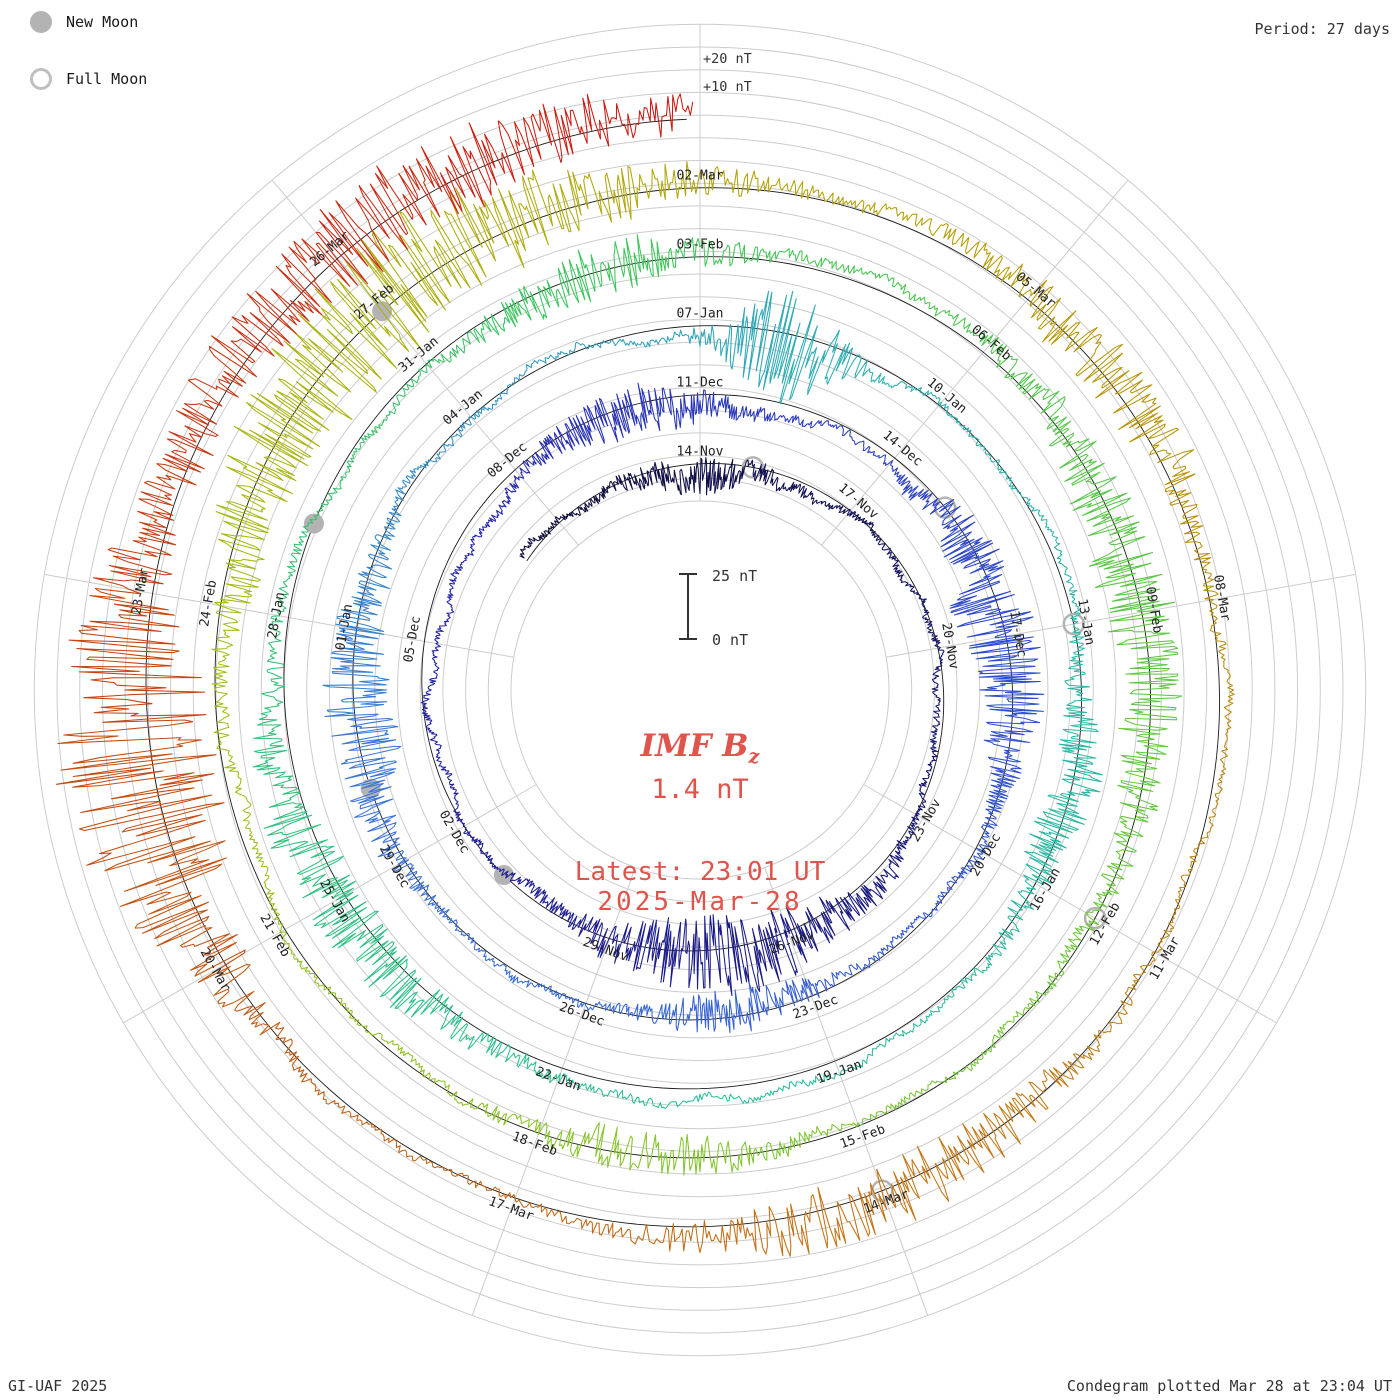 The width and height of the screenshot is (1400, 1400). What do you see at coordinates (102, 22) in the screenshot?
I see `new-moon-label: New Moon` at bounding box center [102, 22].